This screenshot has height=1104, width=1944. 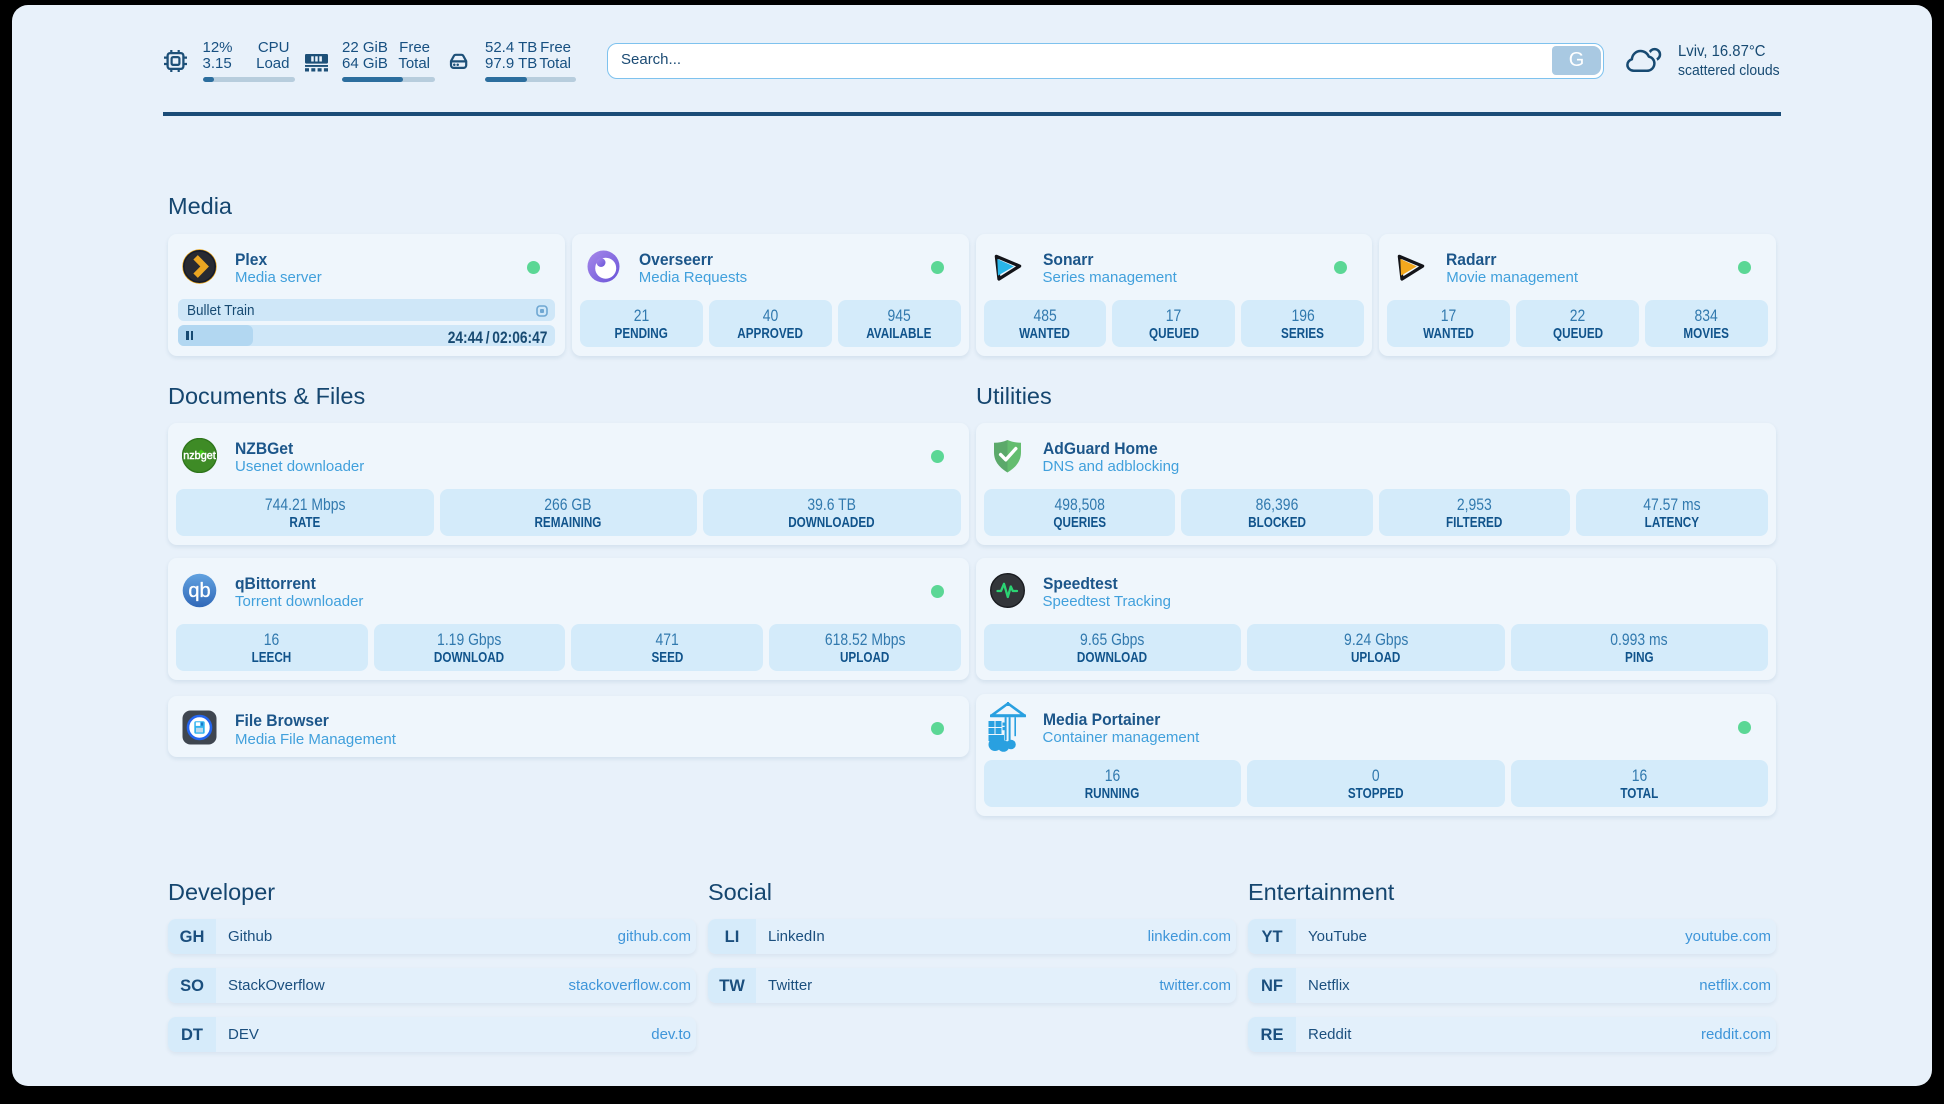 I want to click on svg-text: qb, so click(x=199, y=591).